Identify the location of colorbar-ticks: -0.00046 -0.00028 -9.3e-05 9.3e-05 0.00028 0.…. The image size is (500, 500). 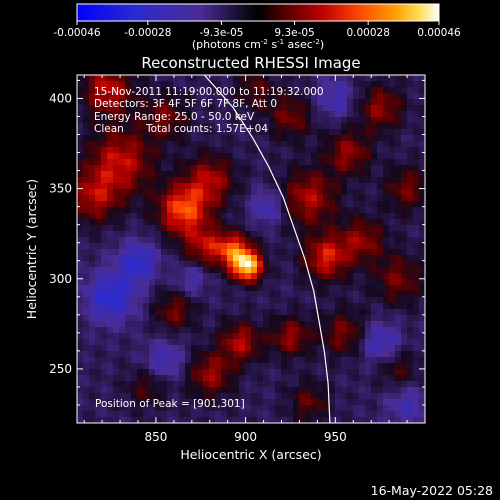
(257, 30).